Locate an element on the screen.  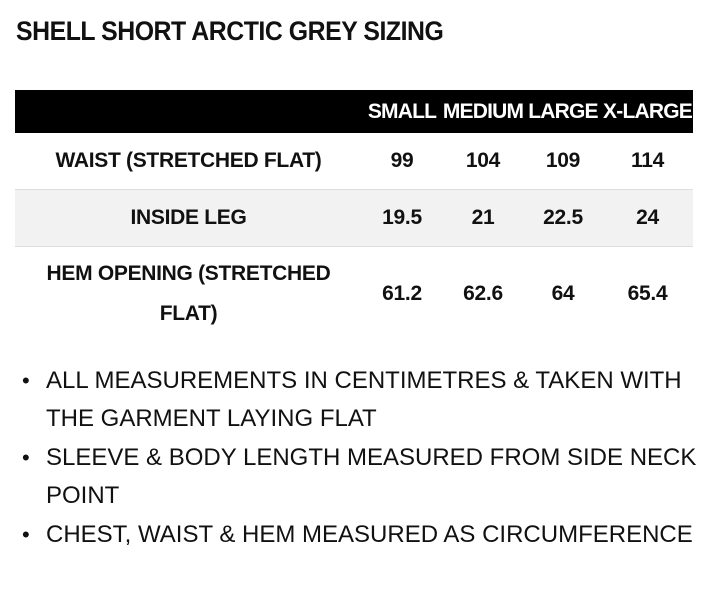
table-cell: 61.2 is located at coordinates (402, 293).